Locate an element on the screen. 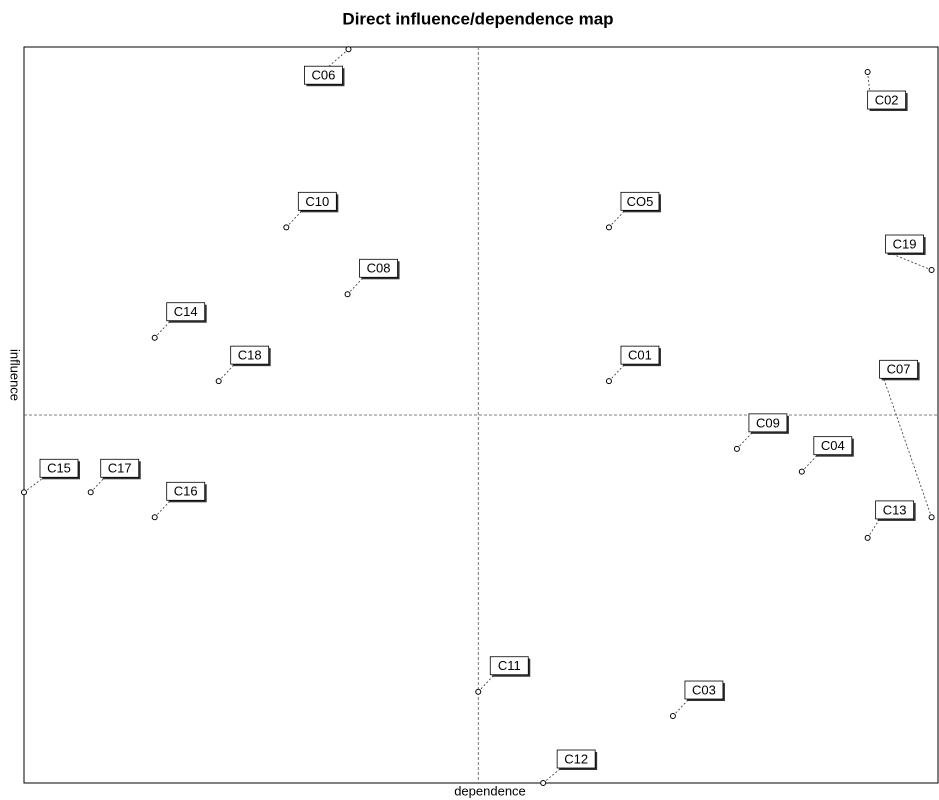  point-label: C08 is located at coordinates (379, 268).